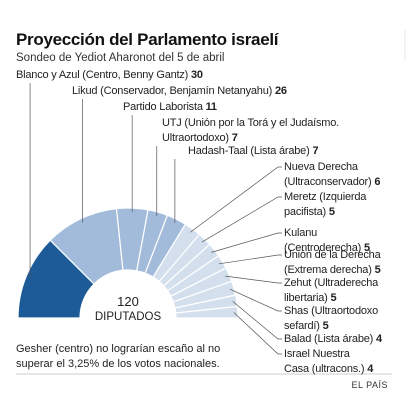 This screenshot has height=416, width=414. Describe the element at coordinates (369, 385) in the screenshot. I see `source: EL PAÍS` at that location.